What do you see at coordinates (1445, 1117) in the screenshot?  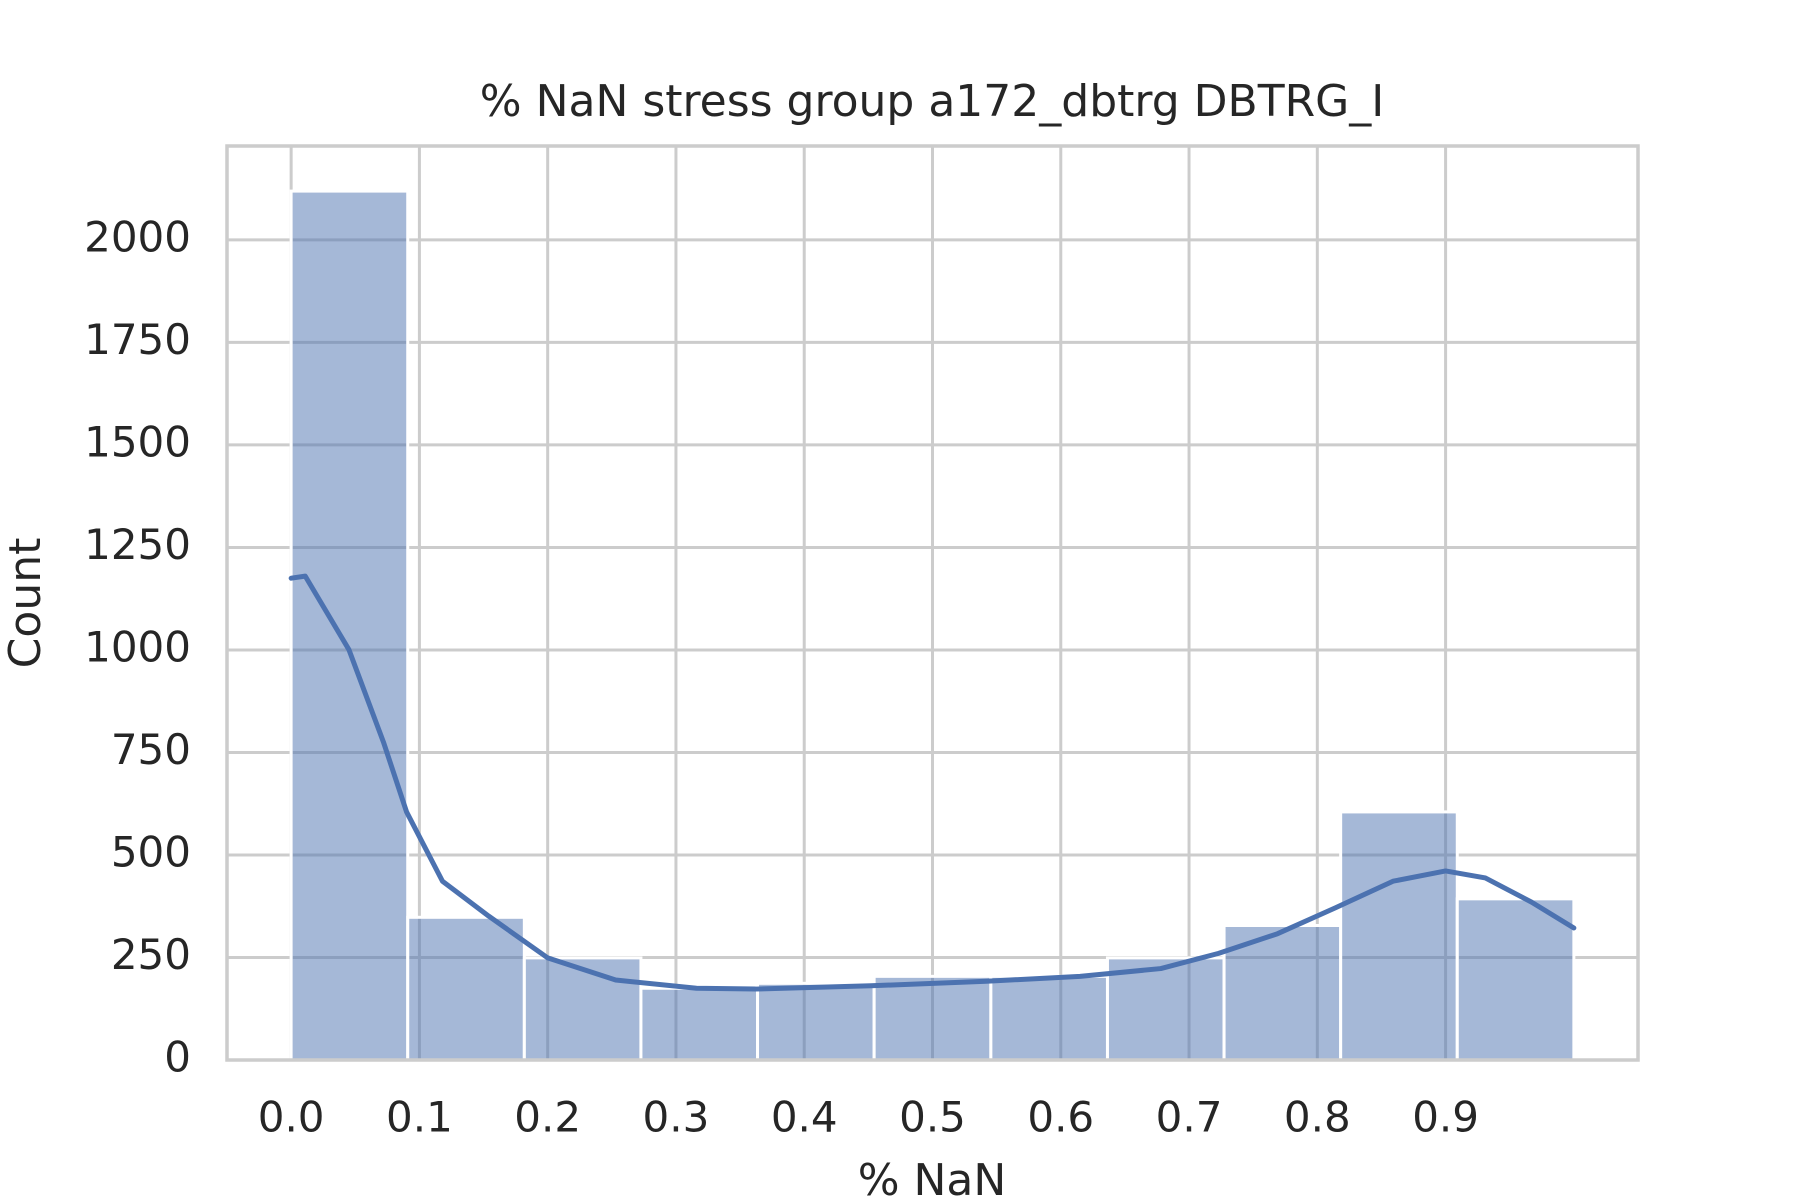 I see `x-tick-label: 0.9` at bounding box center [1445, 1117].